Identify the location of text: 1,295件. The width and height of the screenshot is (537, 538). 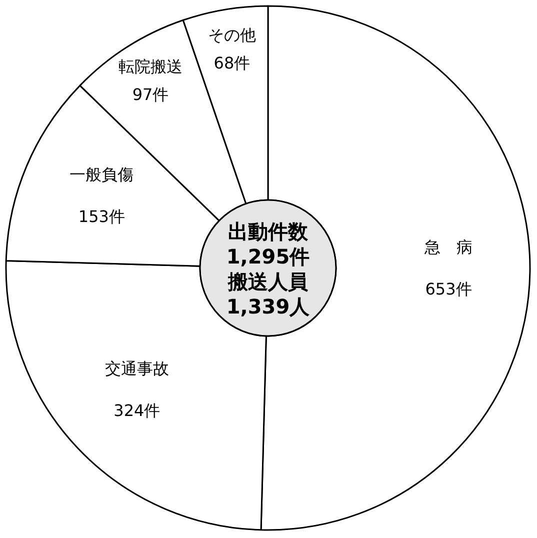
(268, 256).